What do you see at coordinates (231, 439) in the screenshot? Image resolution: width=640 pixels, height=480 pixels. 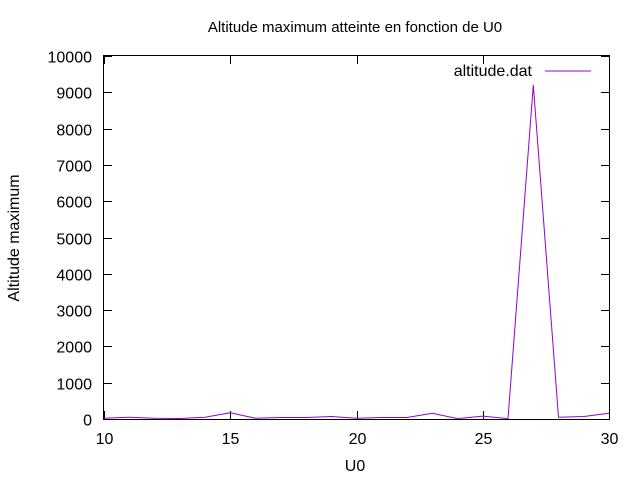 I see `x-tick-label: 15` at bounding box center [231, 439].